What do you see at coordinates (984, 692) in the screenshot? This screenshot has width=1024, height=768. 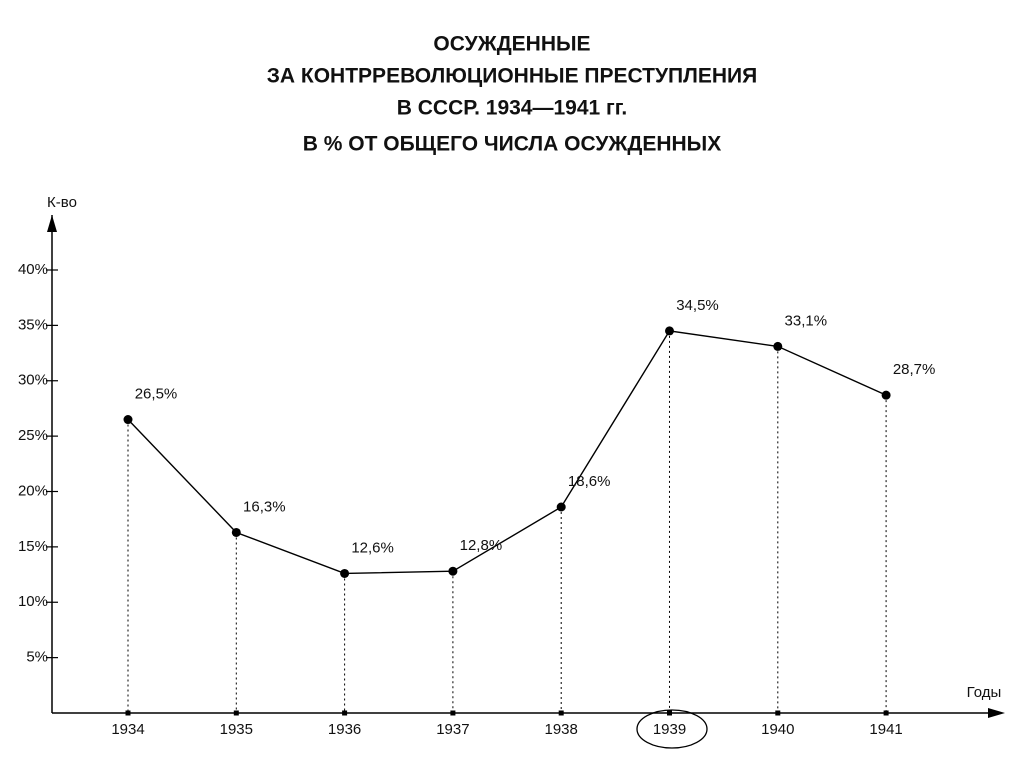 I see `x-axis-label: Годы` at bounding box center [984, 692].